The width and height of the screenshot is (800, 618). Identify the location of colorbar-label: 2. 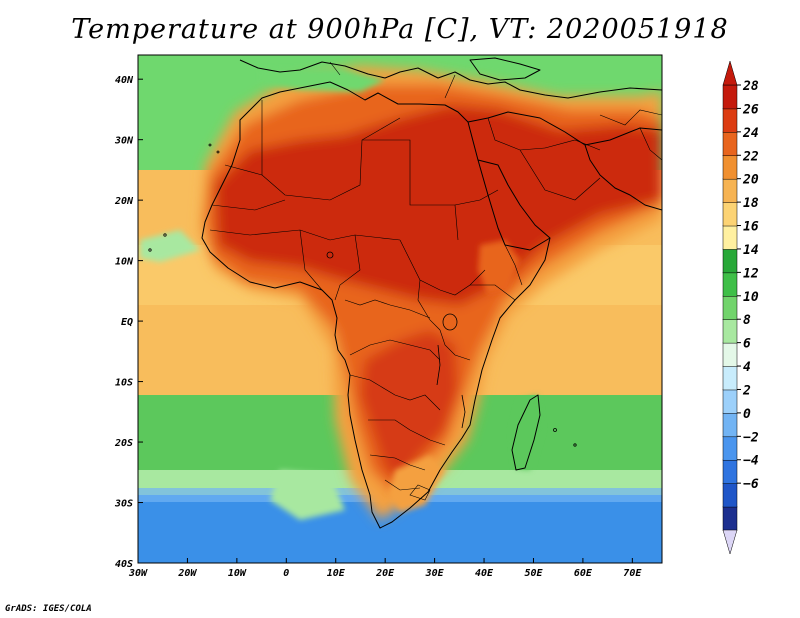
(746, 390).